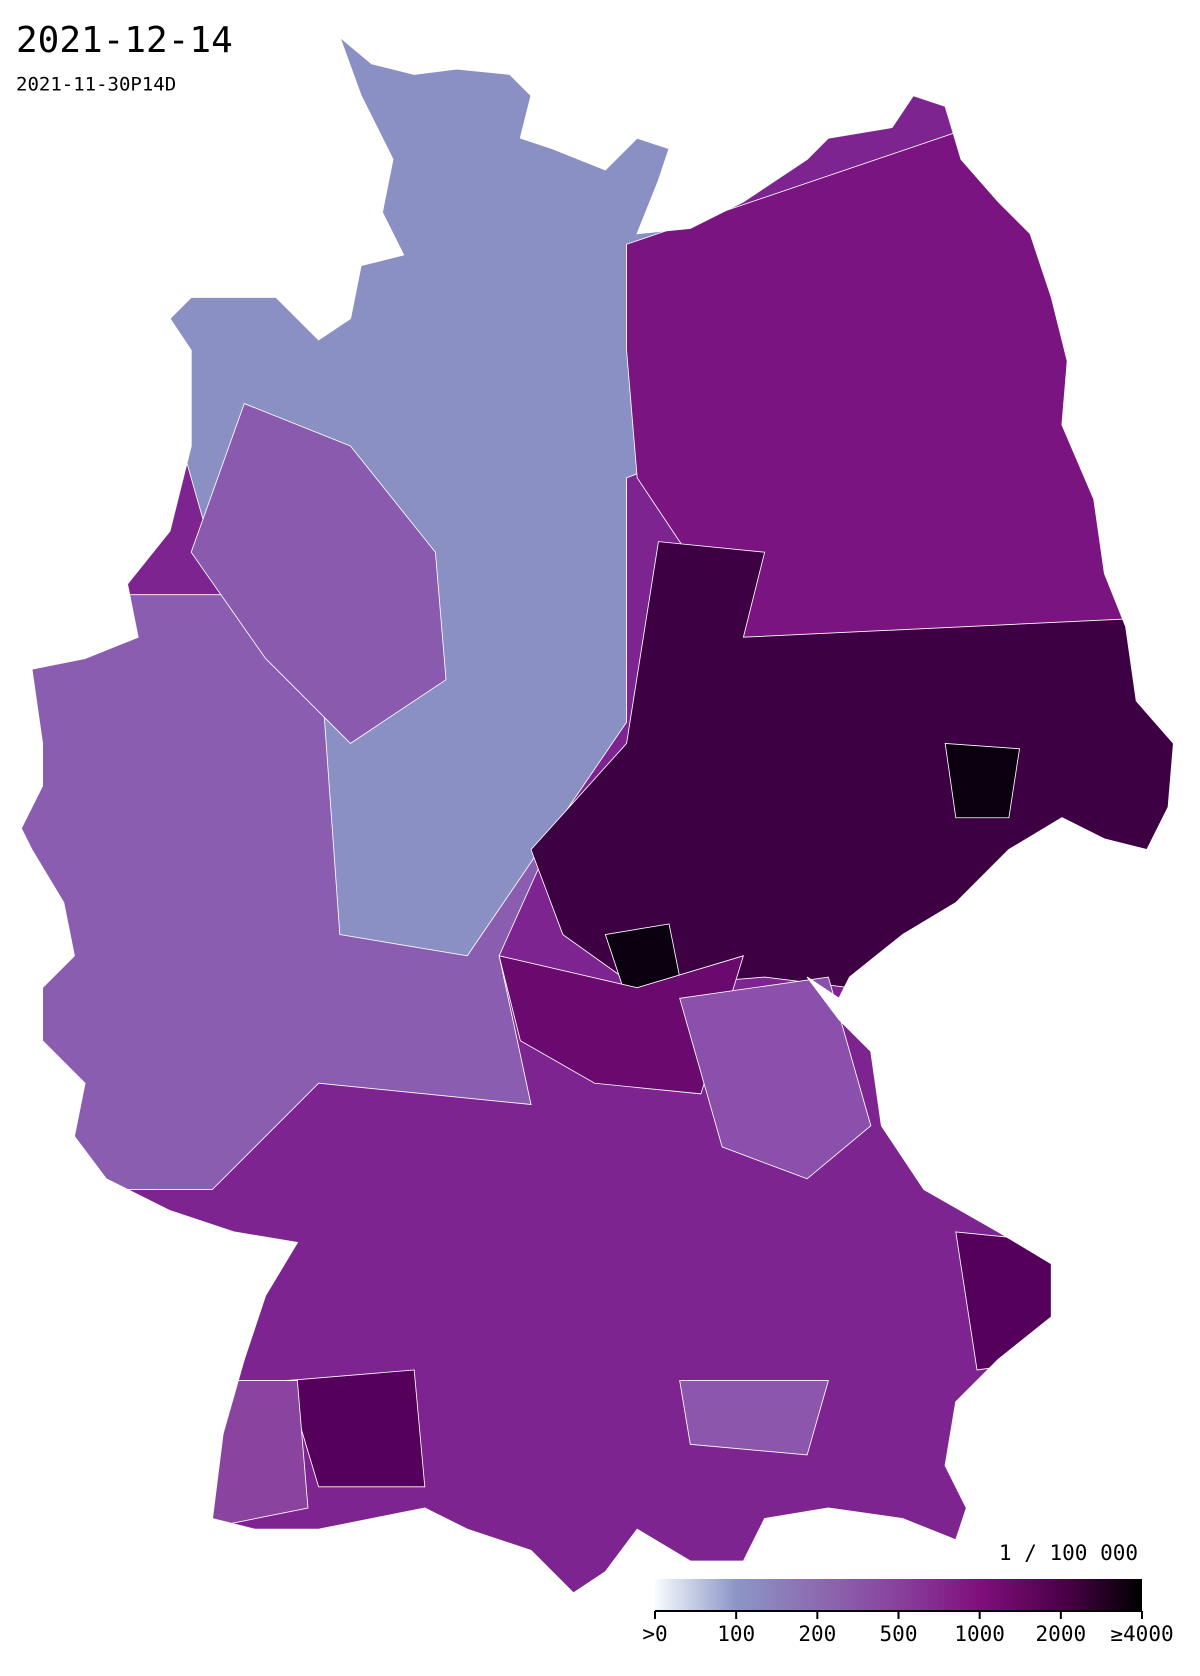  I want to click on region-hotspot, so click(982, 780).